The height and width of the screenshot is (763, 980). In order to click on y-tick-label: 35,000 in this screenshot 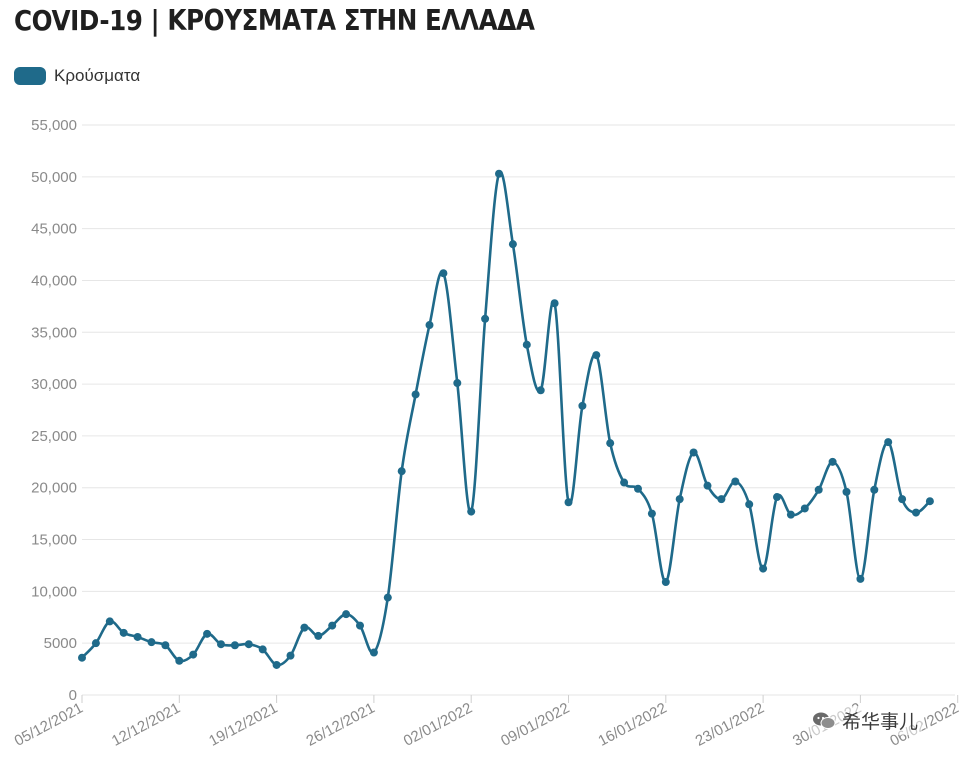, I will do `click(54, 332)`.